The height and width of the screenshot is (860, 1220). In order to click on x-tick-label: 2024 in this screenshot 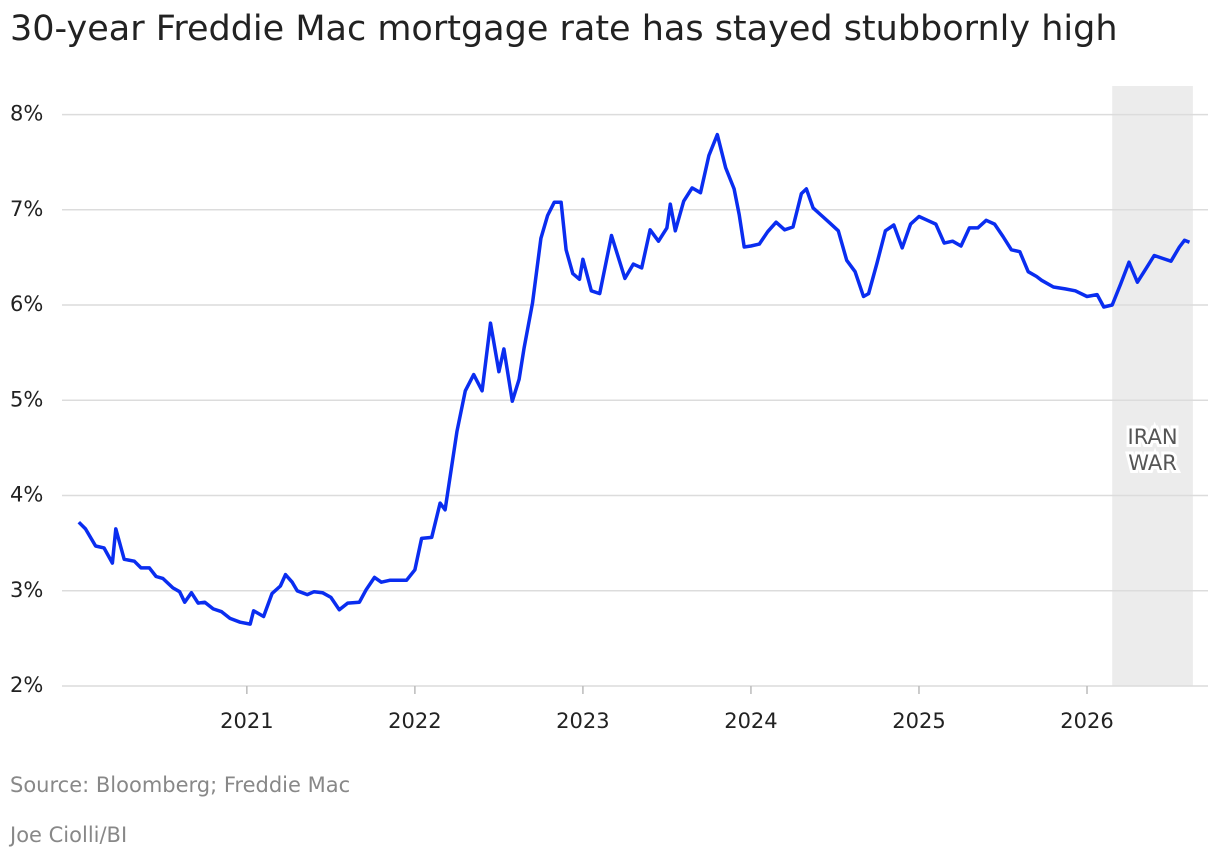, I will do `click(750, 721)`.